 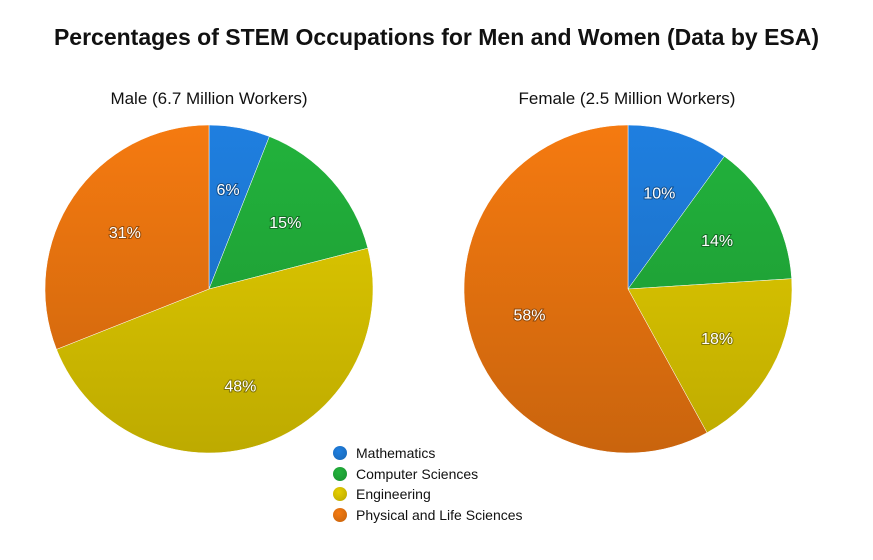 I want to click on legend-item-engineering: Engineering, so click(x=428, y=494).